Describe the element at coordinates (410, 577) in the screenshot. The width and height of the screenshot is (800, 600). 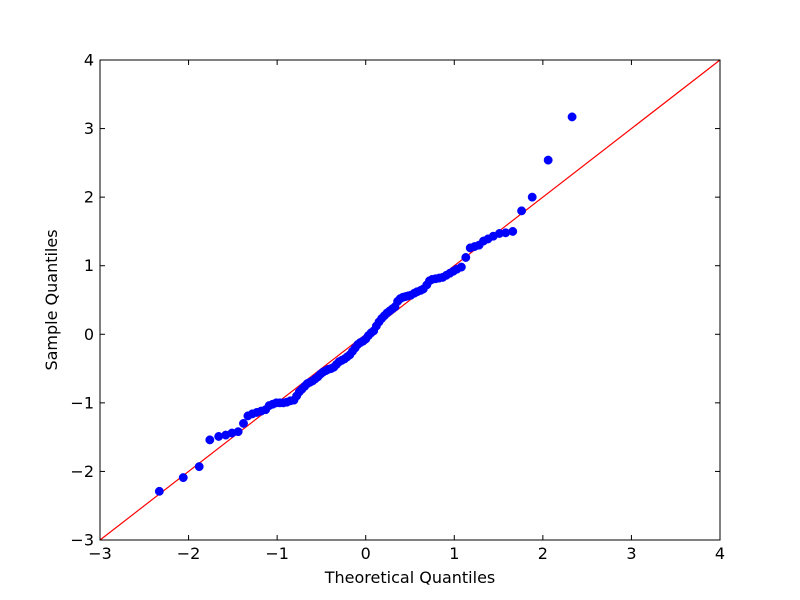
I see `x-axis-label: Theoretical Quantiles` at that location.